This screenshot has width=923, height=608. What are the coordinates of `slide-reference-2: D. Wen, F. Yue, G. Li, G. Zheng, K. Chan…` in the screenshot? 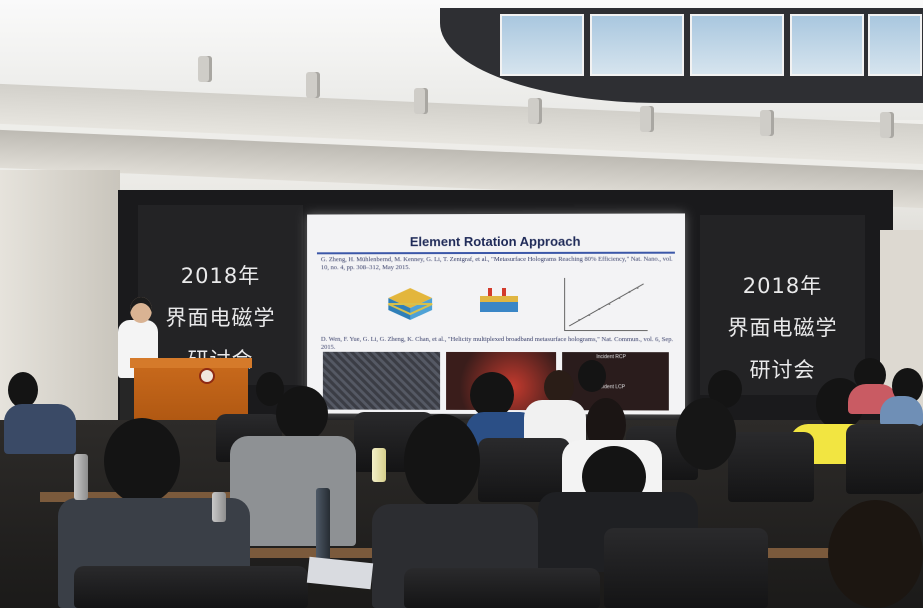 It's located at (499, 344).